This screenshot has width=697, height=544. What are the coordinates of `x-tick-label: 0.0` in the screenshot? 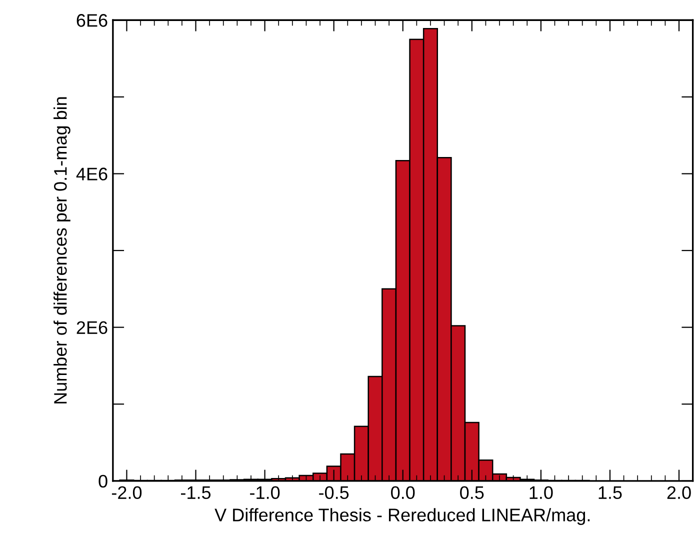 It's located at (403, 493).